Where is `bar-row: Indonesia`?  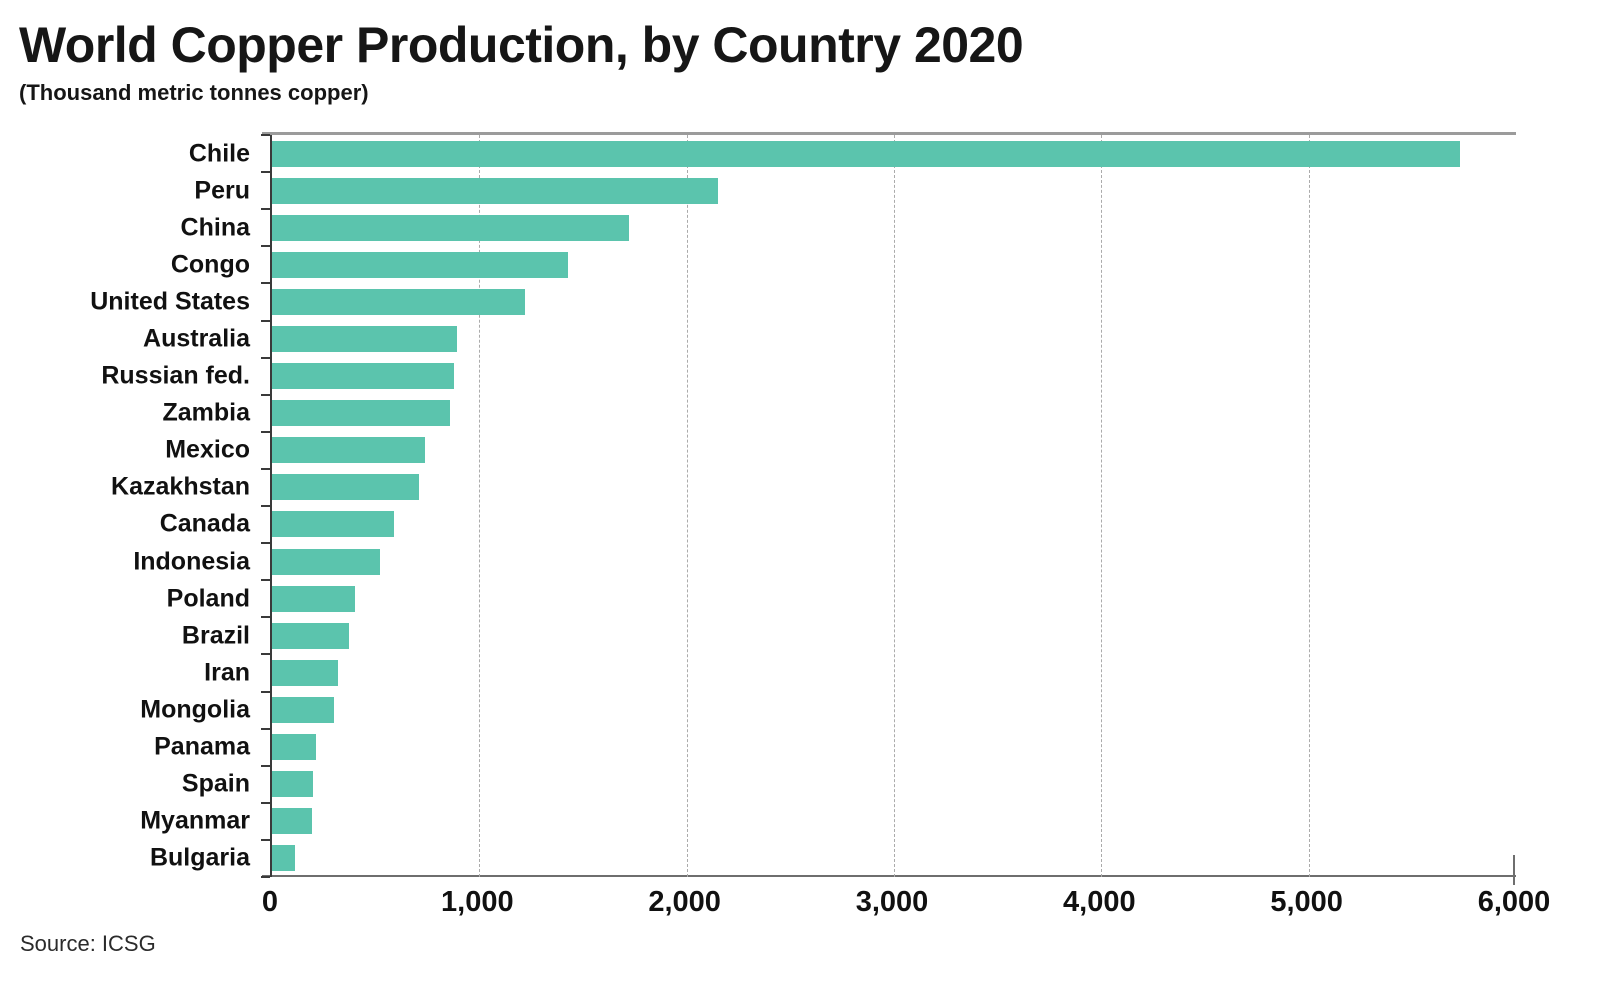
bar-row: Indonesia is located at coordinates (824, 561).